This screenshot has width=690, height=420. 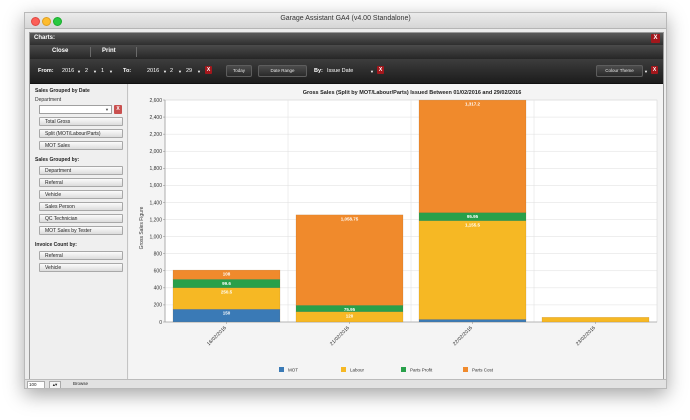 What do you see at coordinates (75, 109) in the screenshot?
I see `department-select: ▼` at bounding box center [75, 109].